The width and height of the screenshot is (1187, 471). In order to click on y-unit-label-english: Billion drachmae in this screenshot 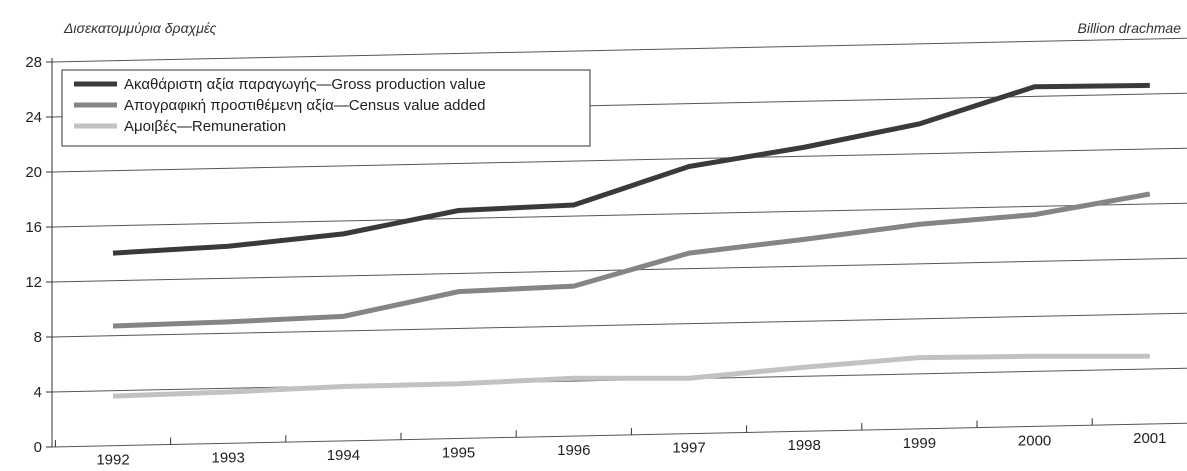, I will do `click(1129, 28)`.